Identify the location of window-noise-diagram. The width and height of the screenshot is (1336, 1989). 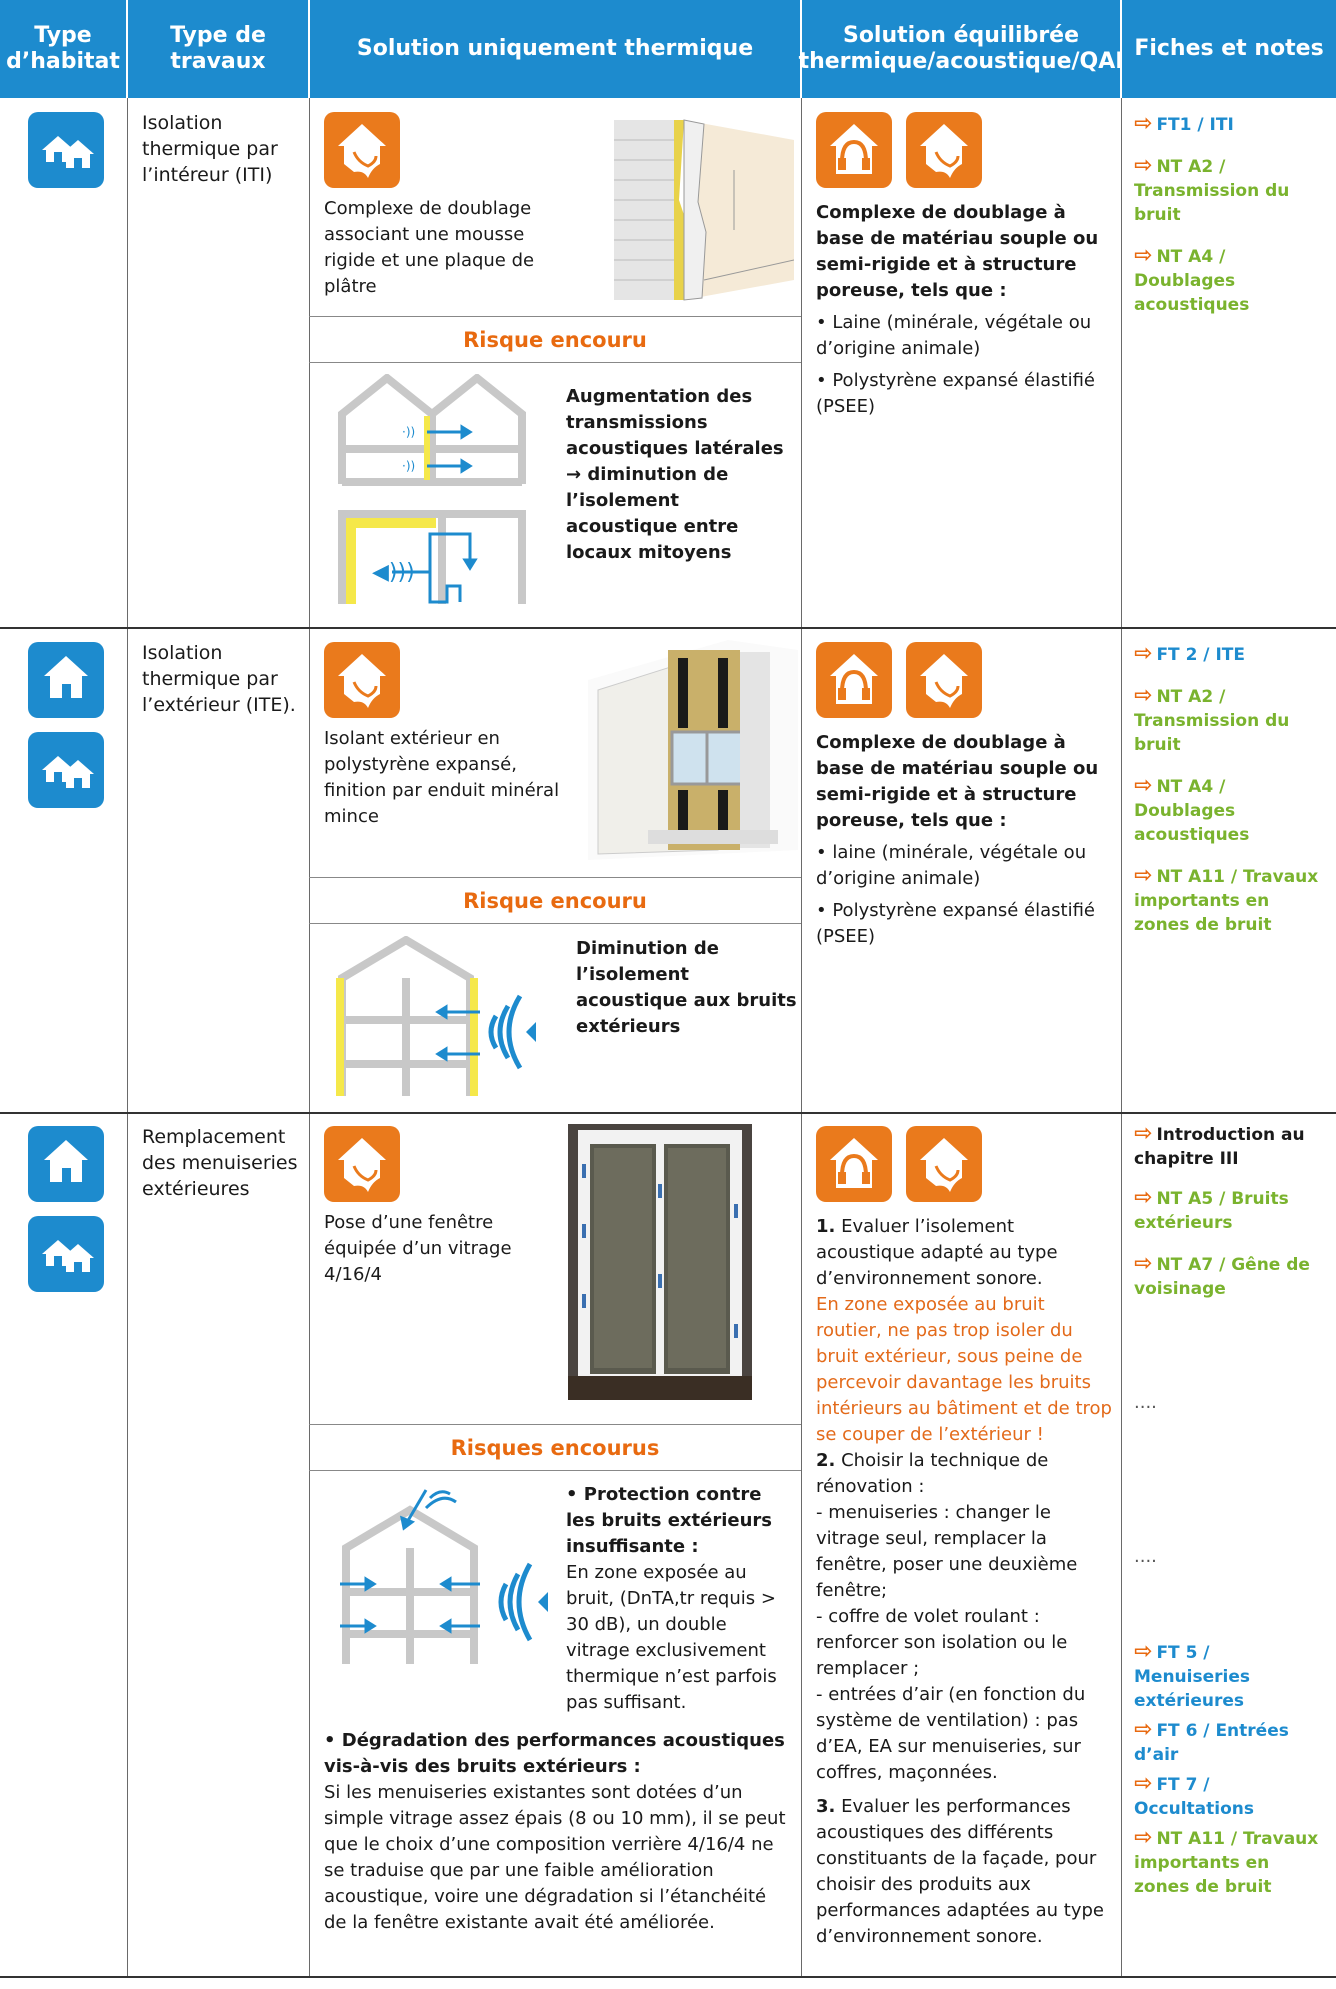
(444, 1576).